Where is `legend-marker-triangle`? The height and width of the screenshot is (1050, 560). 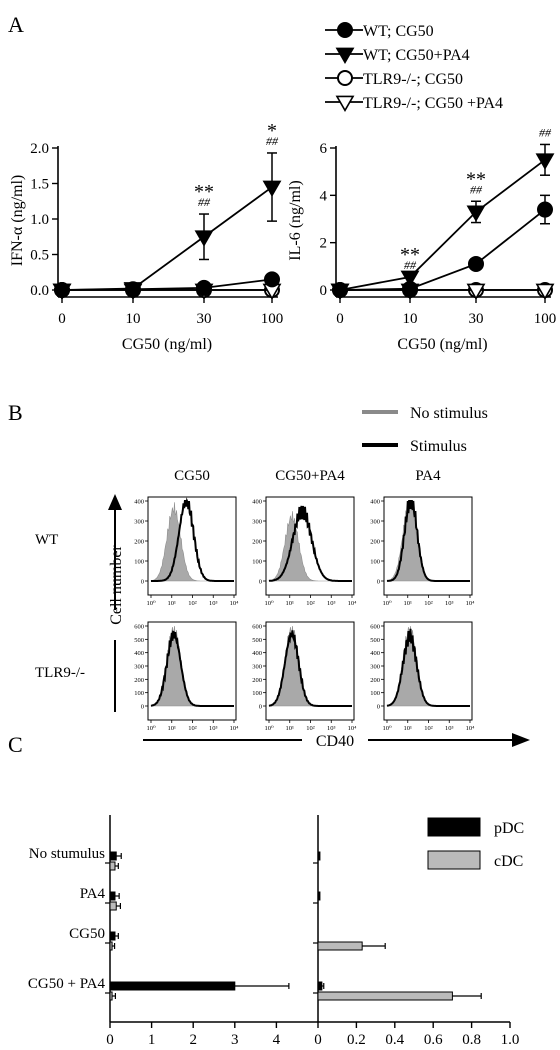 legend-marker-triangle is located at coordinates (345, 104).